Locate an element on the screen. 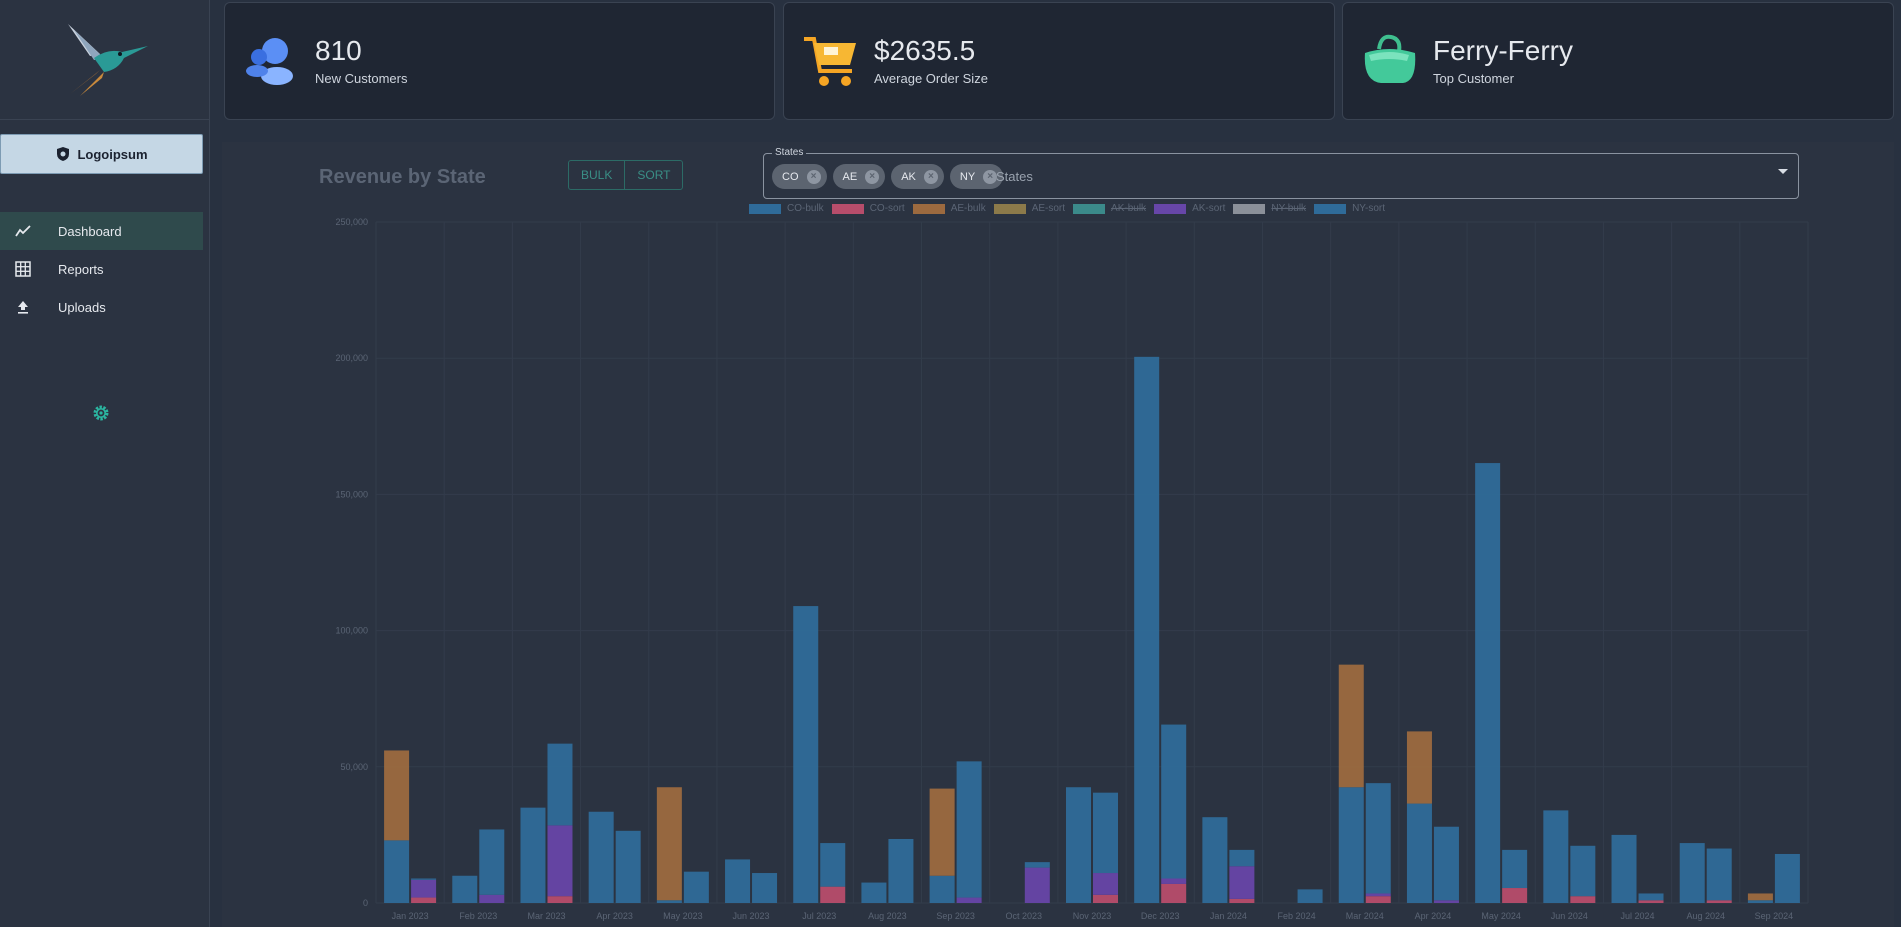 The width and height of the screenshot is (1901, 927). x-tick-label: Dec 2023 is located at coordinates (1160, 916).